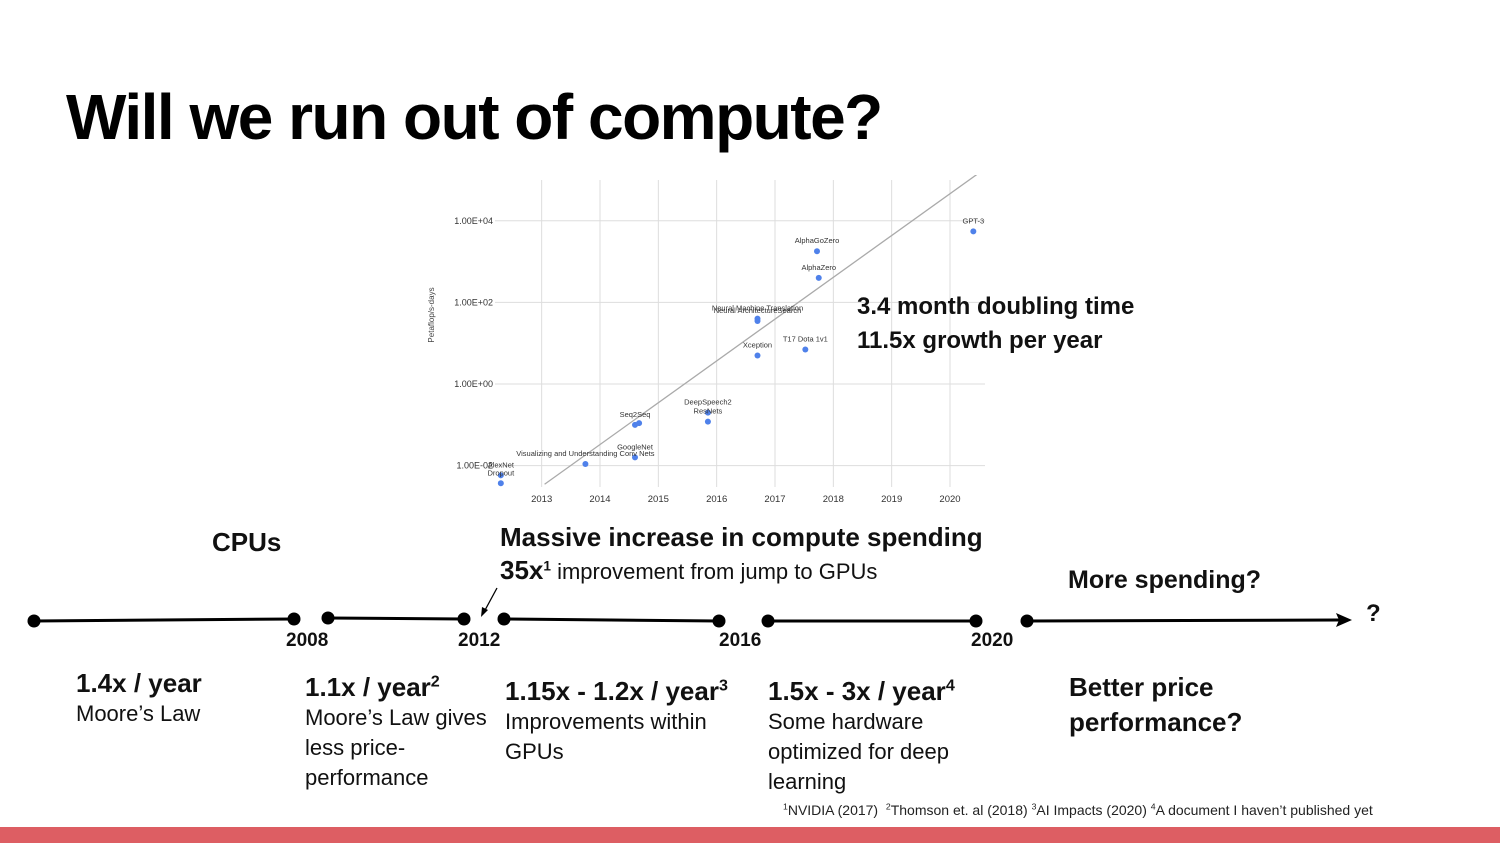  I want to click on more-spending-label: More spending?, so click(1165, 580).